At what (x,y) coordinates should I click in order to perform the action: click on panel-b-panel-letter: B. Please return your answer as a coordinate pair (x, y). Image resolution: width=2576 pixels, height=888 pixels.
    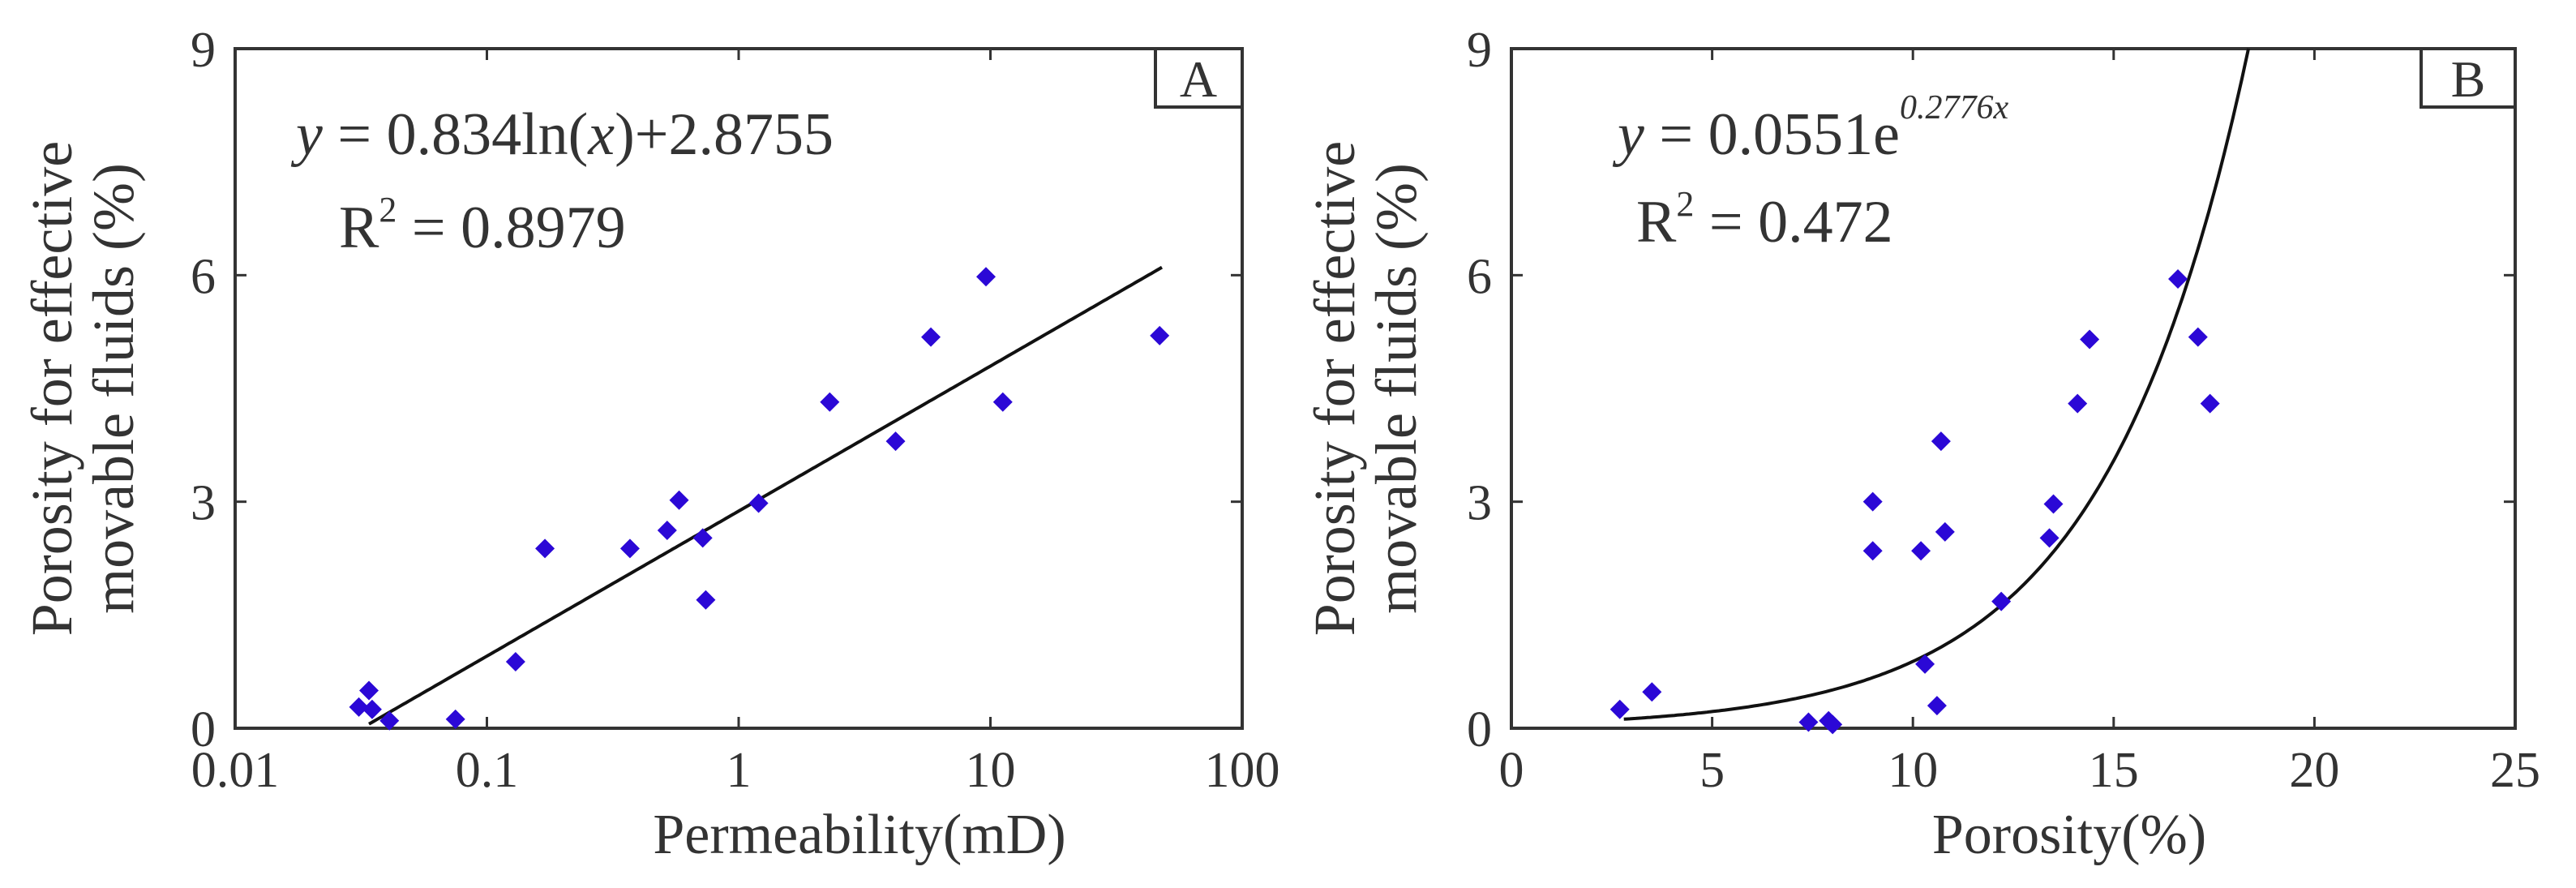
    Looking at the image, I should click on (2468, 79).